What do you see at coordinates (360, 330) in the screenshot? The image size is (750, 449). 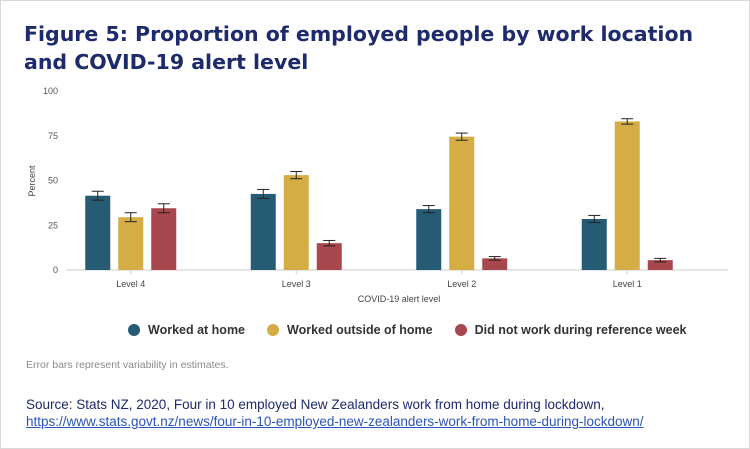 I see `legend-label: Worked outside of home` at bounding box center [360, 330].